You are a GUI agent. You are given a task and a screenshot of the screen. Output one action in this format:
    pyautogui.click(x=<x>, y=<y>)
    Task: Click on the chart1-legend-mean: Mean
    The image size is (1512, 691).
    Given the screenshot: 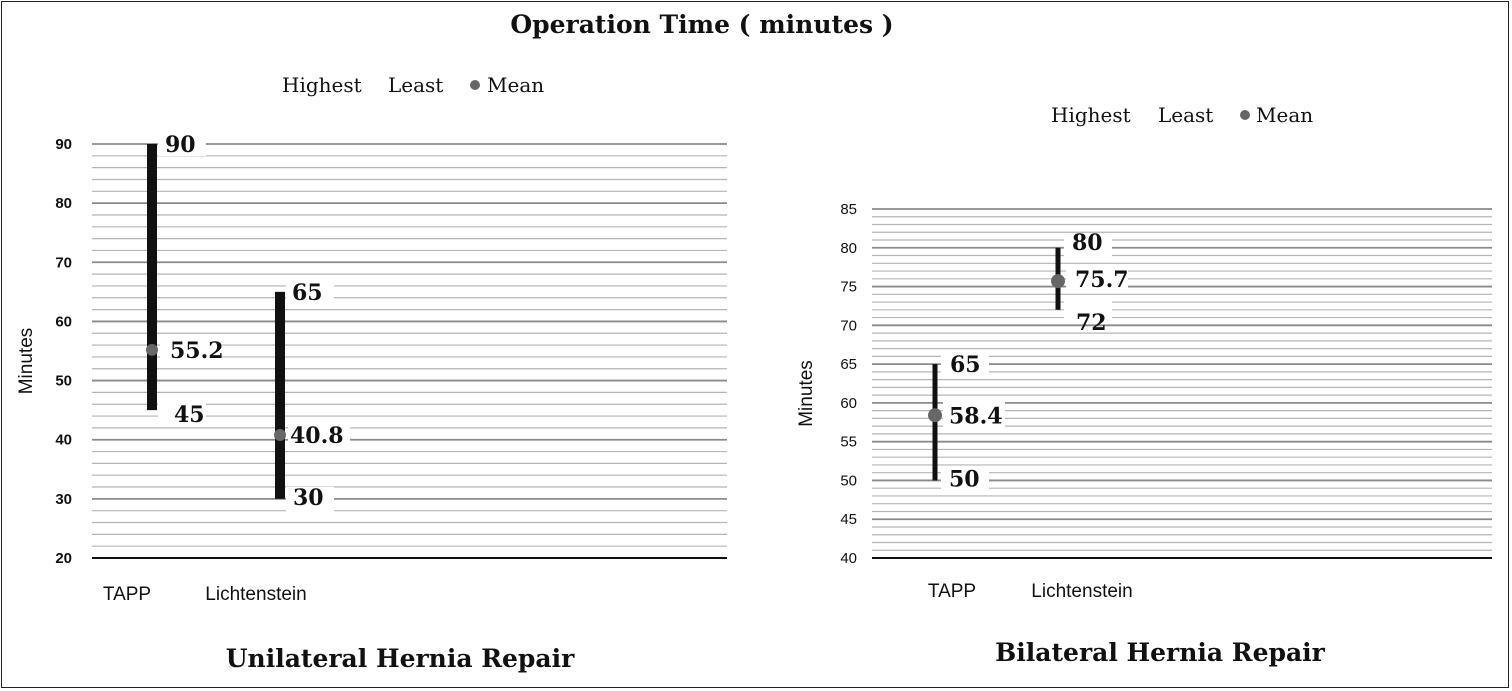 What is the action you would take?
    pyautogui.click(x=515, y=85)
    